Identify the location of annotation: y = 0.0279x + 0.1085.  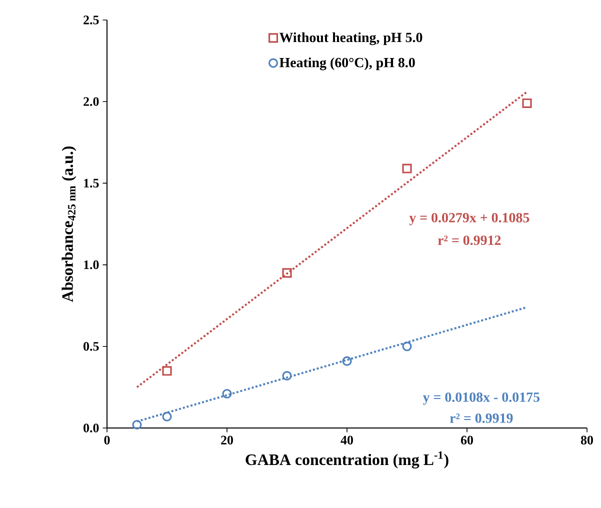
(469, 219).